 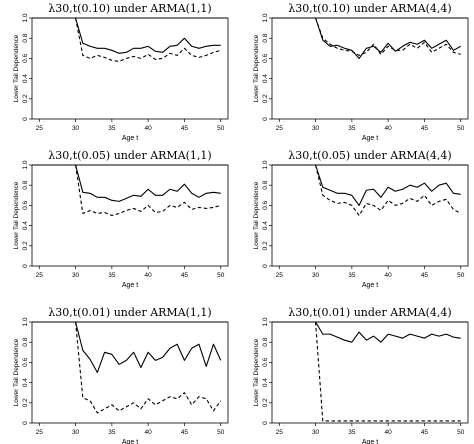 What do you see at coordinates (369, 8) in the screenshot?
I see `chart-title: λ30,t(0.10) under ARMA(4,4)` at bounding box center [369, 8].